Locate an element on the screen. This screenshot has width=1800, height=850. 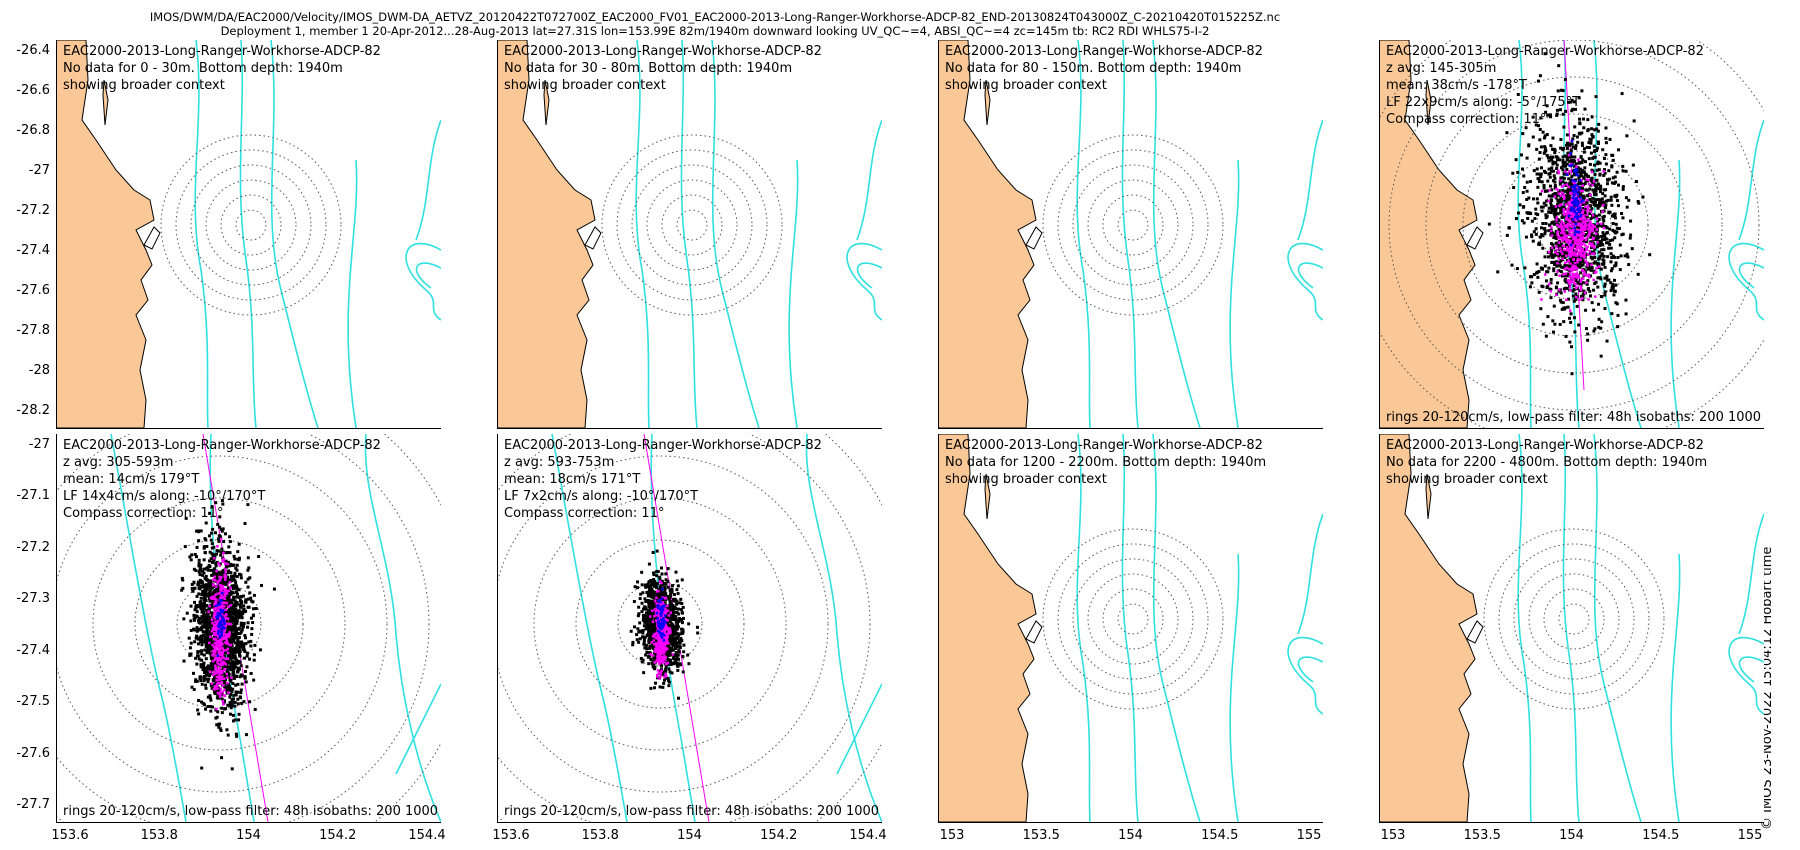
y-tick-label: -27.5 is located at coordinates (33, 702).